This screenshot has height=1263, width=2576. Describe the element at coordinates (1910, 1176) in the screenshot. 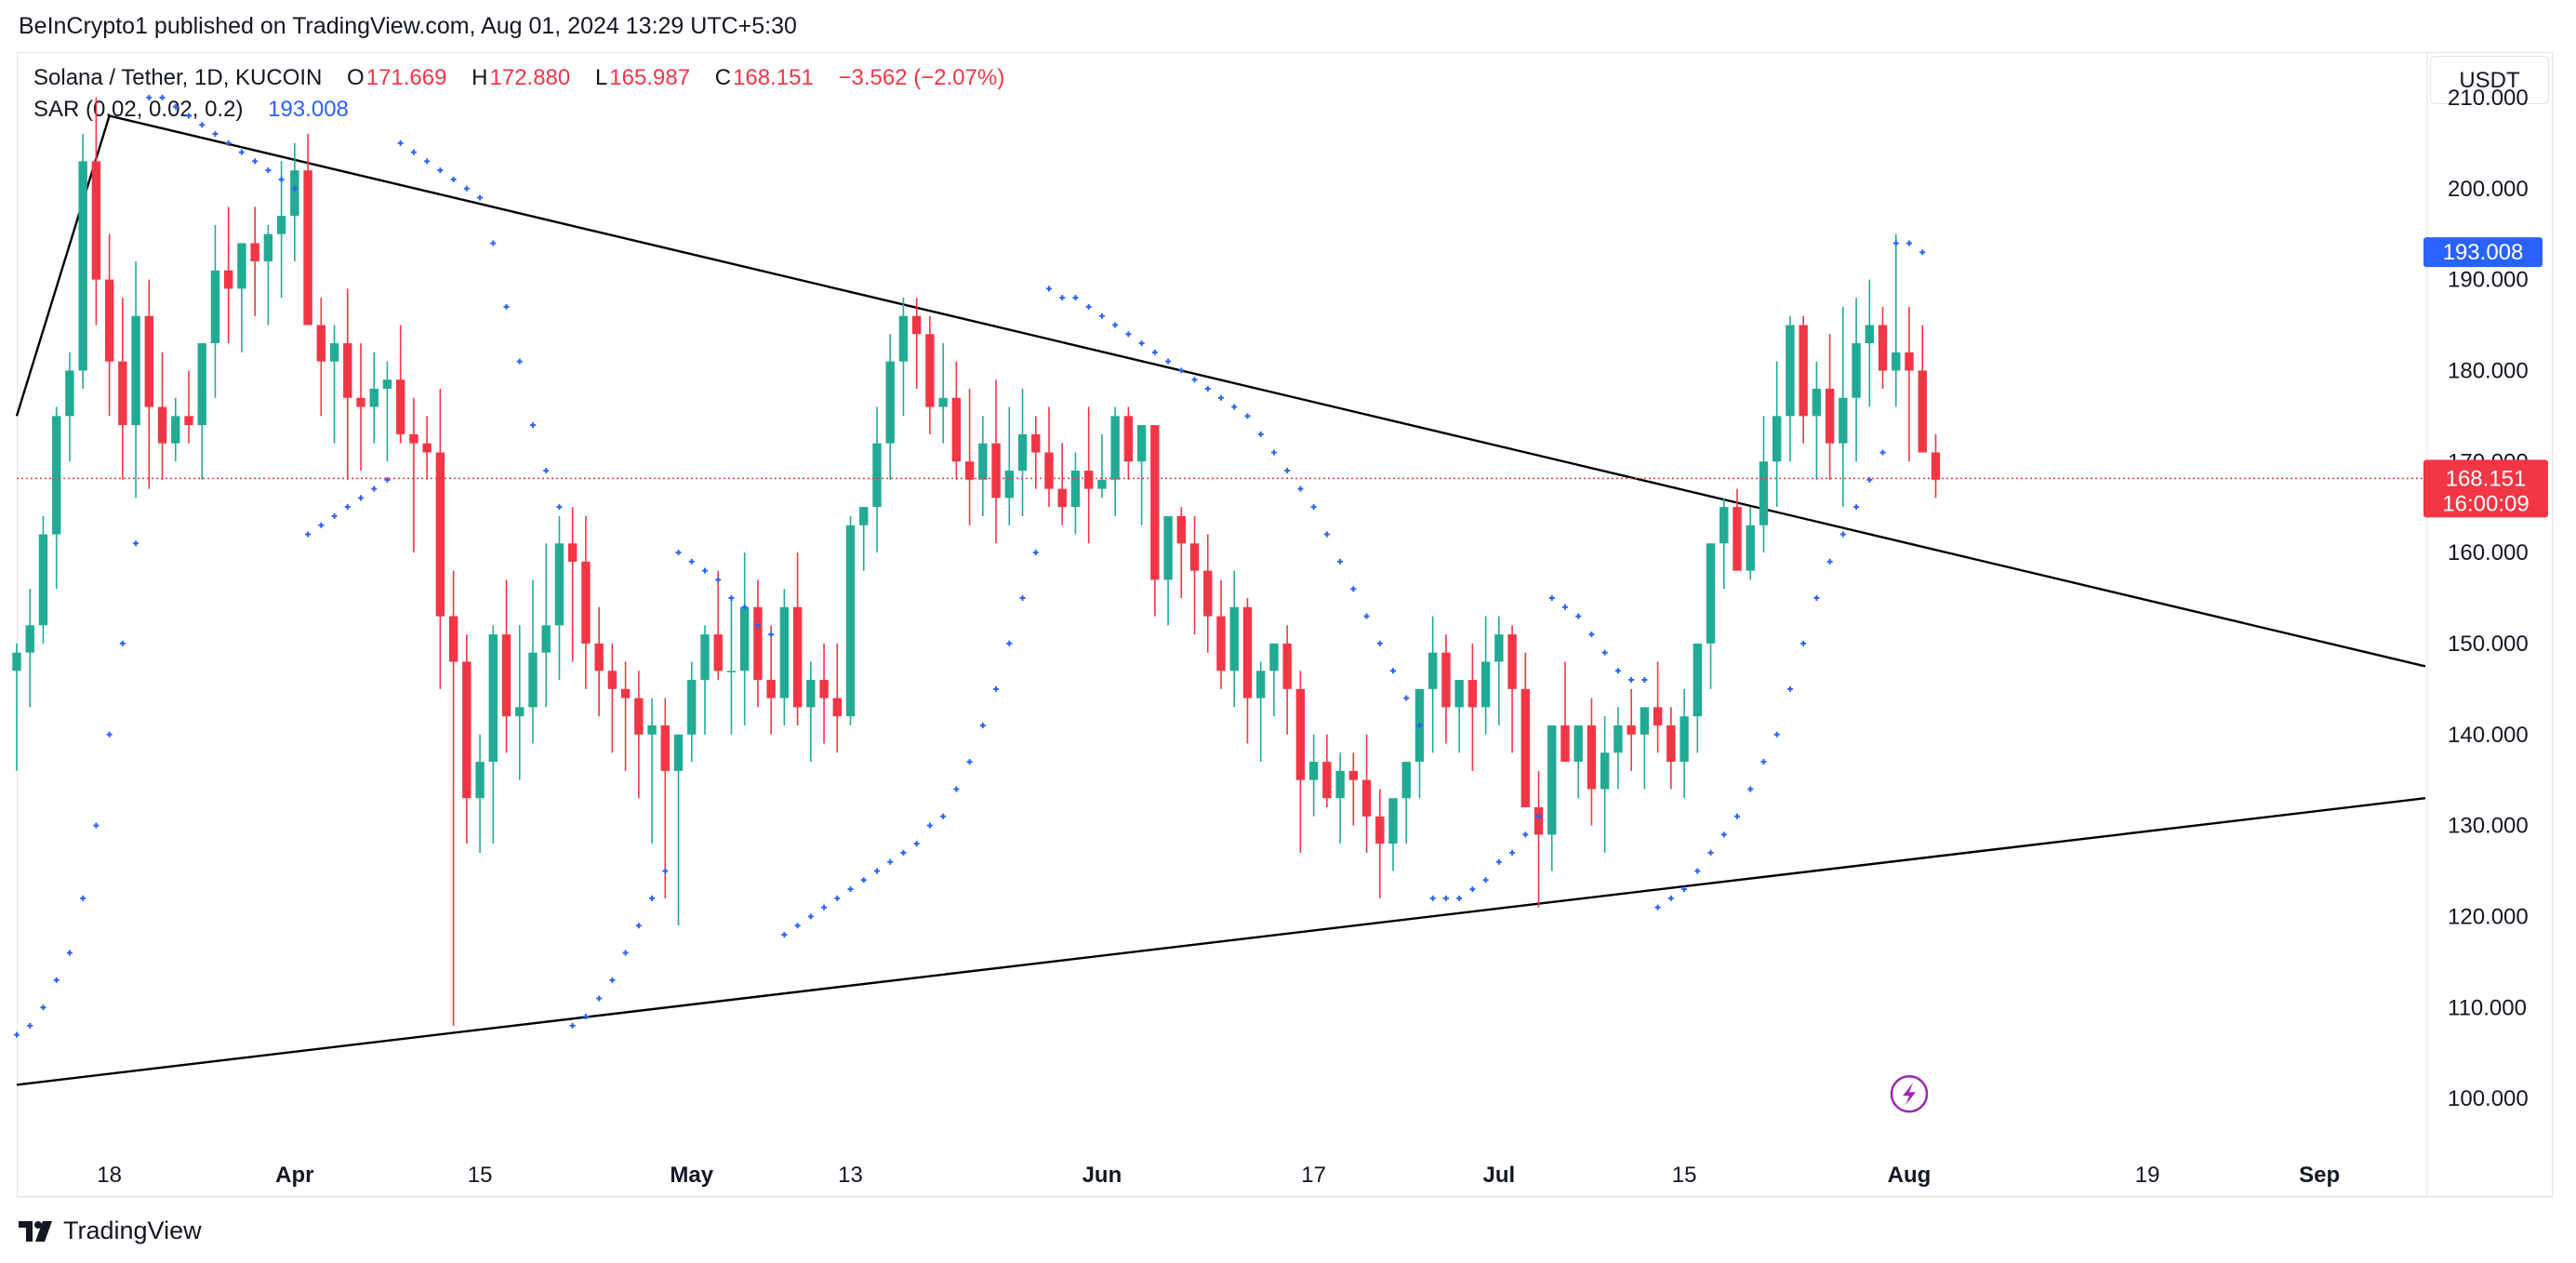

I see `x-tick-label: Aug` at that location.